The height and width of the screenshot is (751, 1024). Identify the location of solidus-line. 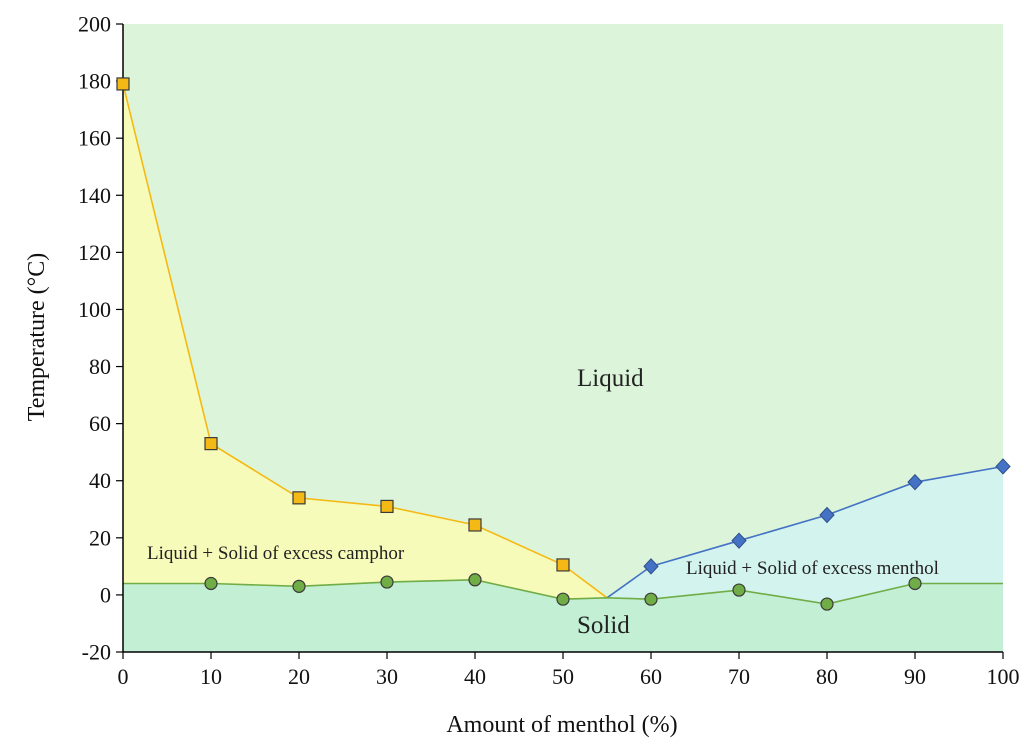
(563, 591).